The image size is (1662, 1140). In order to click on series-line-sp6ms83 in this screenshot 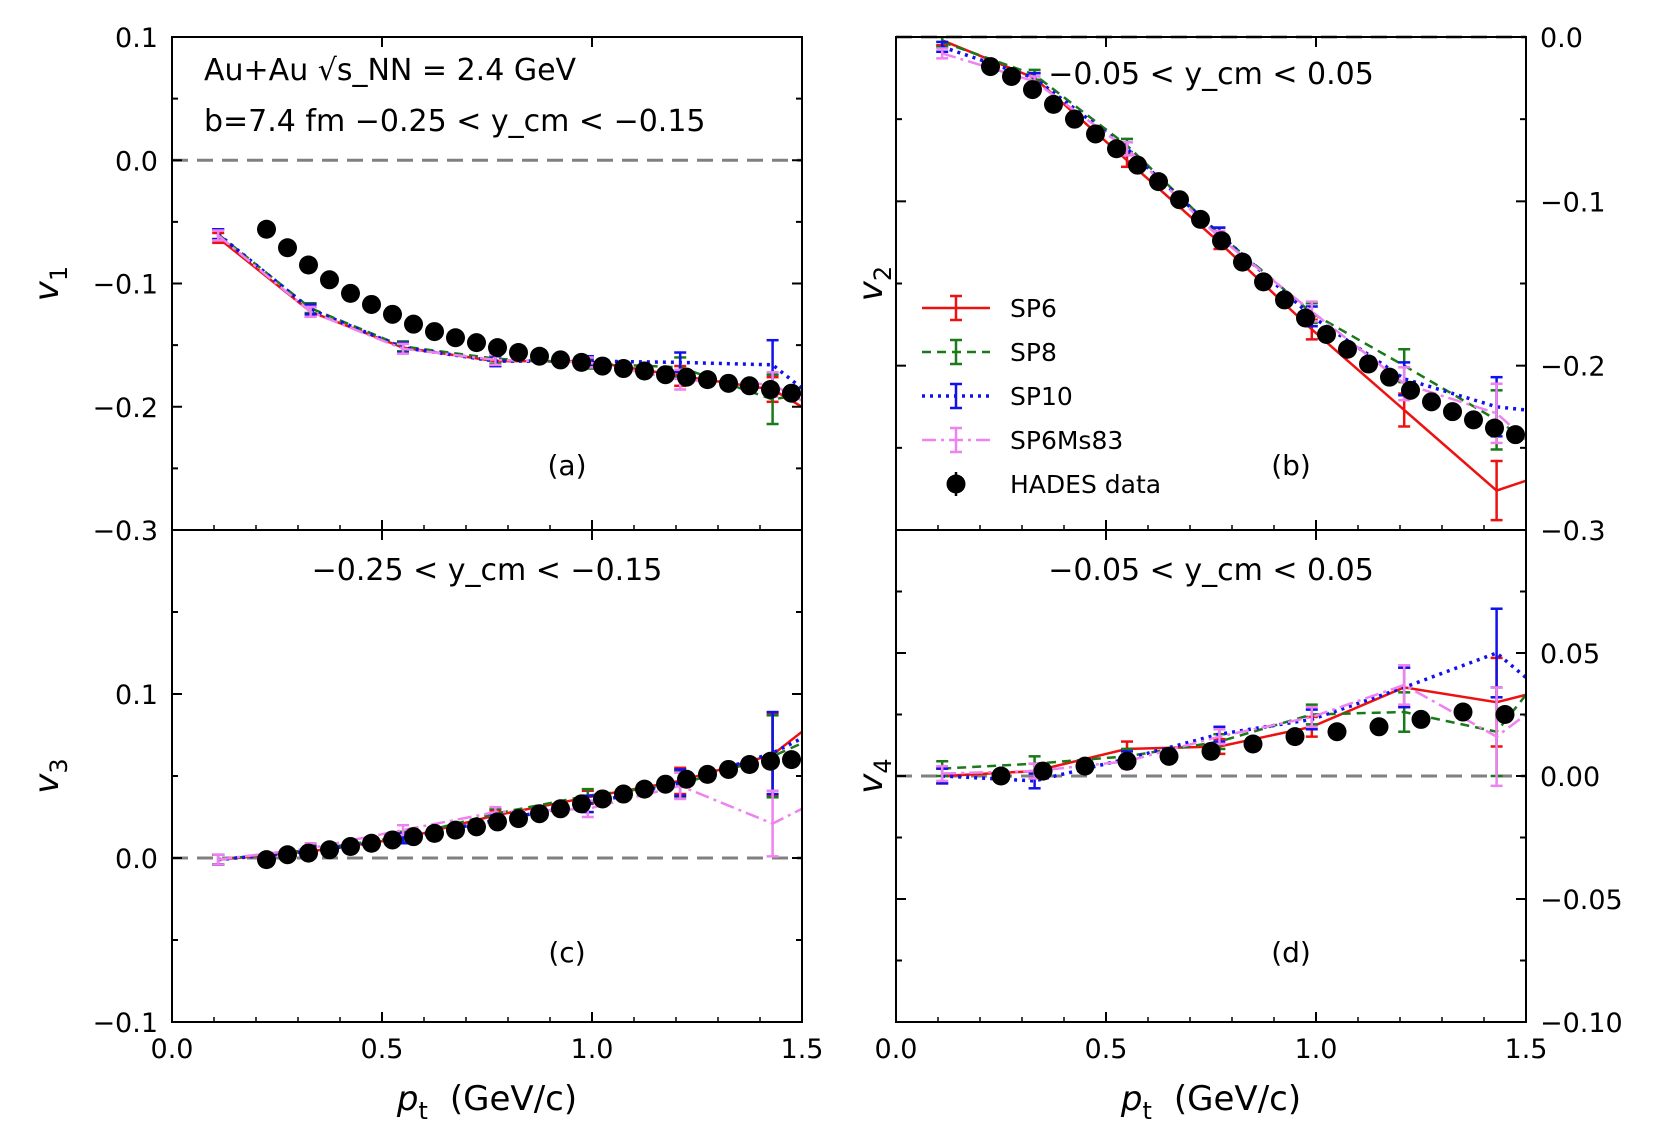, I will do `click(1234, 729)`.